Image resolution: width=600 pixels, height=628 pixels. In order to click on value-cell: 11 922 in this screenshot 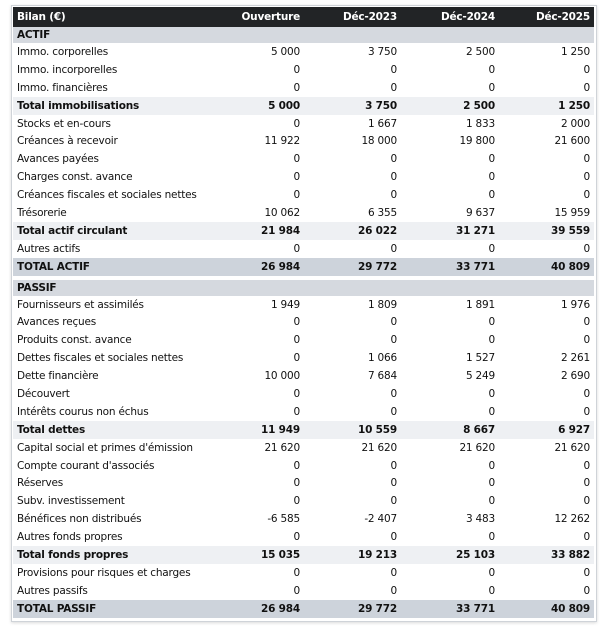, I will do `click(282, 141)`.